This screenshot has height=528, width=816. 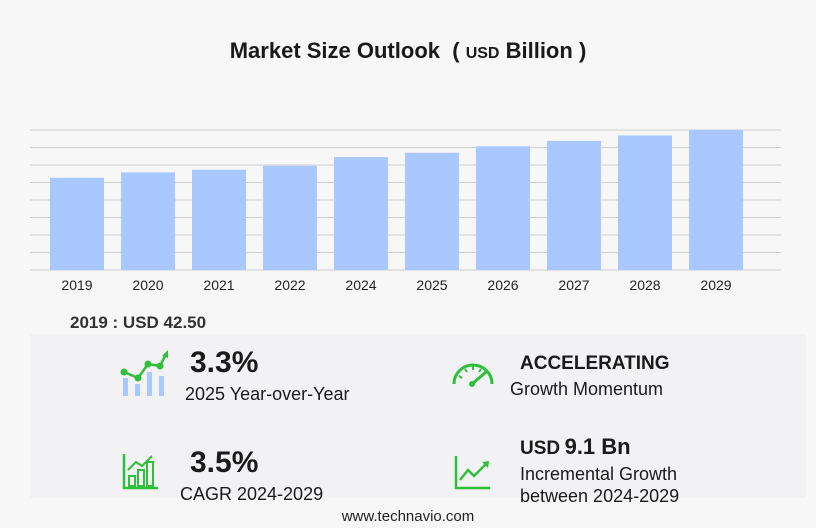 I want to click on bar-2026, so click(x=503, y=208).